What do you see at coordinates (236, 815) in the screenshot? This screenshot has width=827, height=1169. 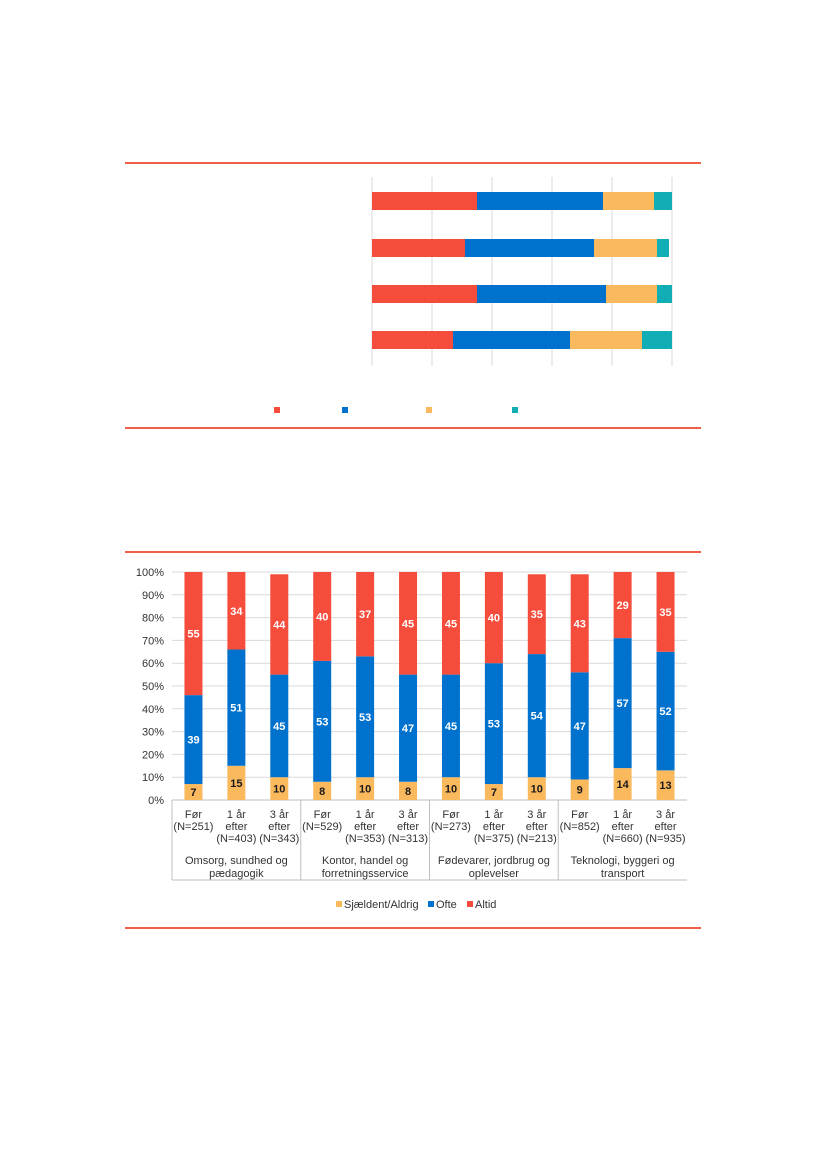 I see `category-label: 1 år` at bounding box center [236, 815].